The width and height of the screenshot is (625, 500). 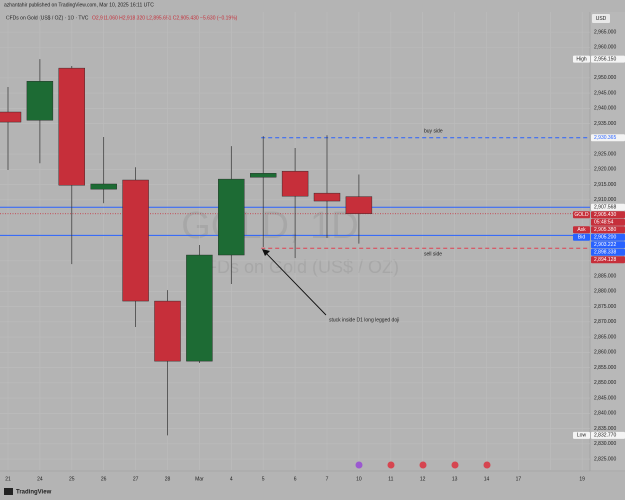 What do you see at coordinates (605, 383) in the screenshot?
I see `y-tick-label: 2,850.000` at bounding box center [605, 383].